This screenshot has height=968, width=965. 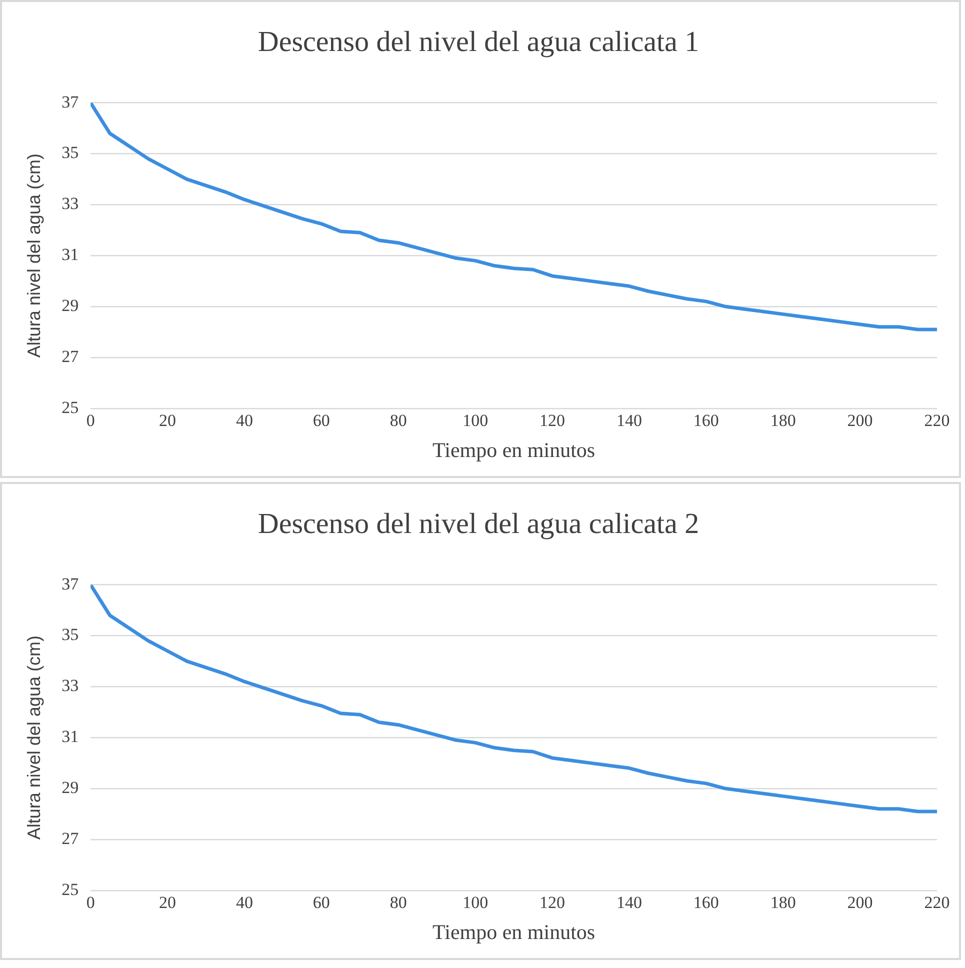 What do you see at coordinates (479, 42) in the screenshot?
I see `chart-title: Descenso del nivel del agua calicata 1` at bounding box center [479, 42].